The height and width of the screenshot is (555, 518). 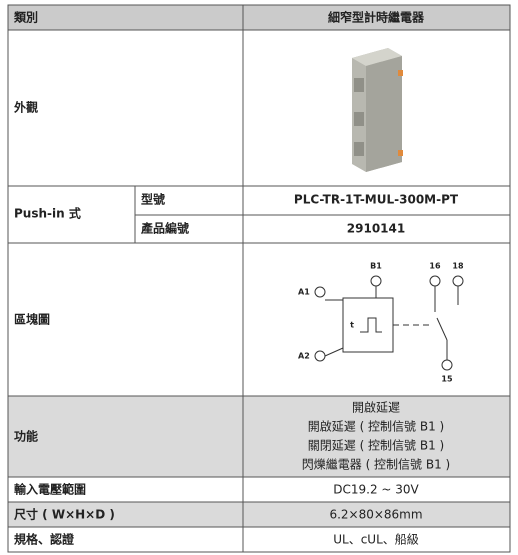 What do you see at coordinates (377, 110) in the screenshot?
I see `product-image` at bounding box center [377, 110].